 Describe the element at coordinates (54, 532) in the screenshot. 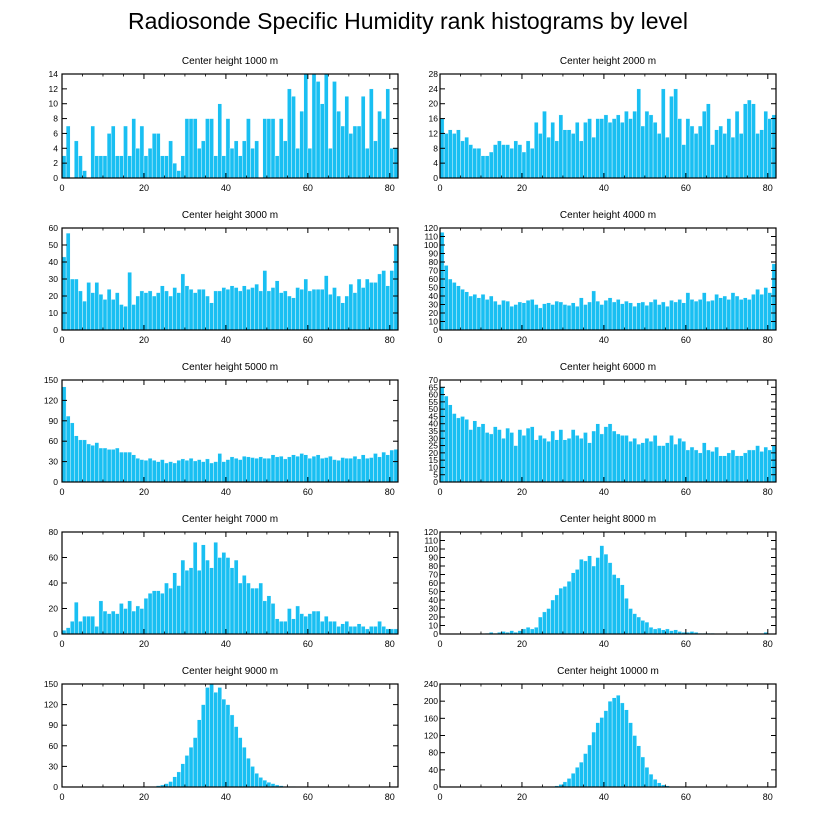

I see `y-tick-label: 80` at that location.